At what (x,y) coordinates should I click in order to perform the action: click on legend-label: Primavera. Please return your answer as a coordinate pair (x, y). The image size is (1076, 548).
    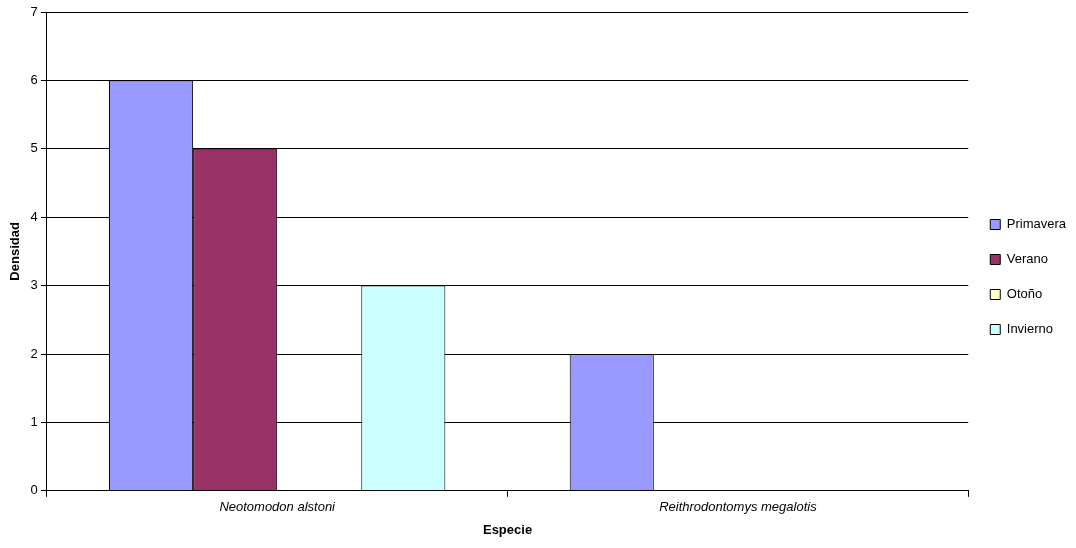
    Looking at the image, I should click on (1036, 224).